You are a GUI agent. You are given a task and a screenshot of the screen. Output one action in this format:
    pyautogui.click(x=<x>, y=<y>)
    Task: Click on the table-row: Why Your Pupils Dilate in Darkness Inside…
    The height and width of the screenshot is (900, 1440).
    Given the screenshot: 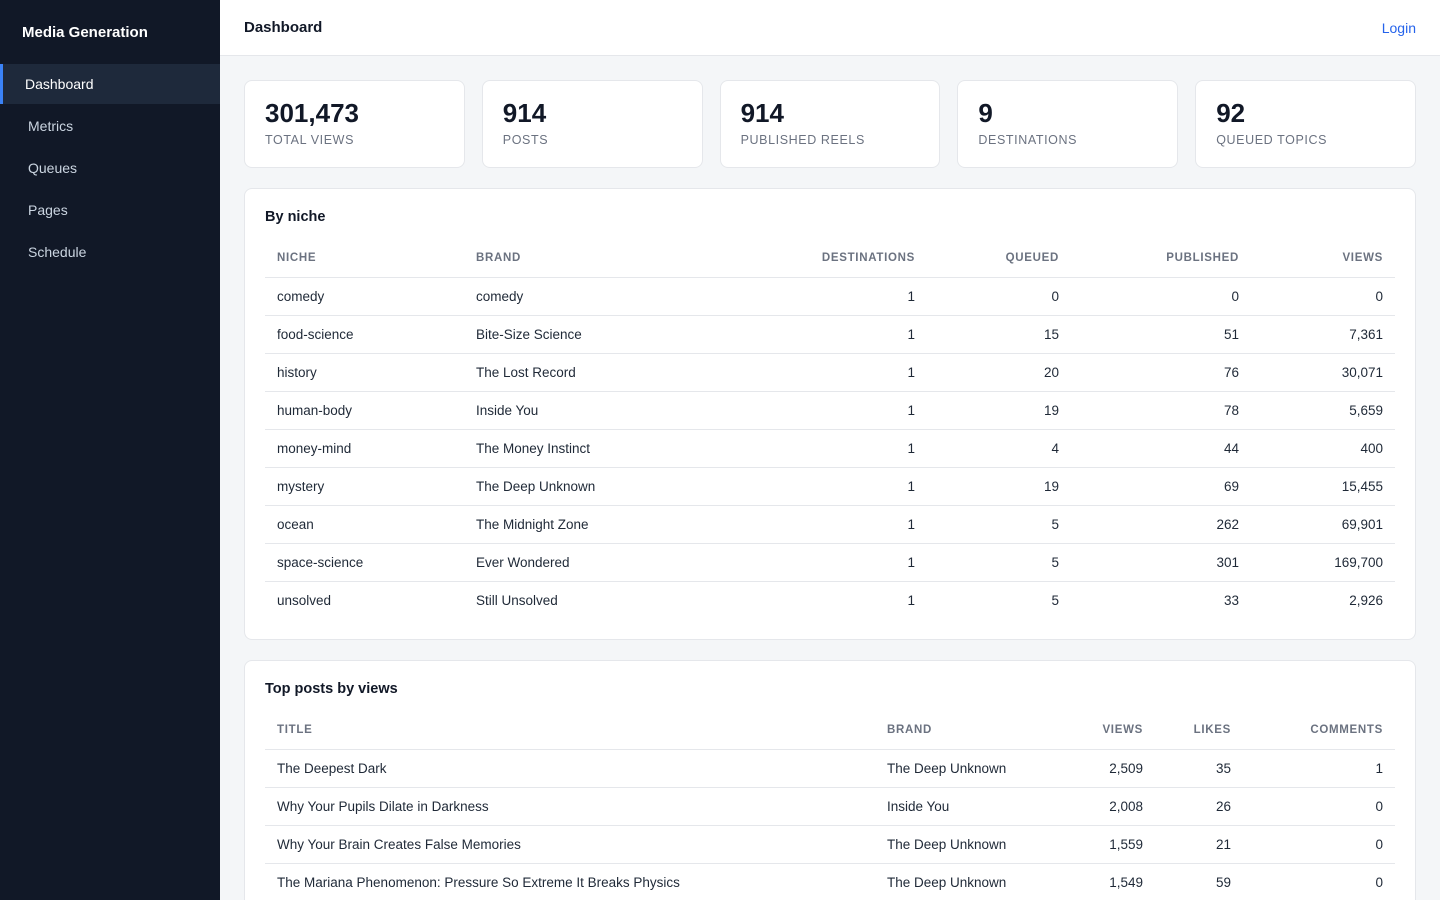 What is the action you would take?
    pyautogui.click(x=830, y=806)
    